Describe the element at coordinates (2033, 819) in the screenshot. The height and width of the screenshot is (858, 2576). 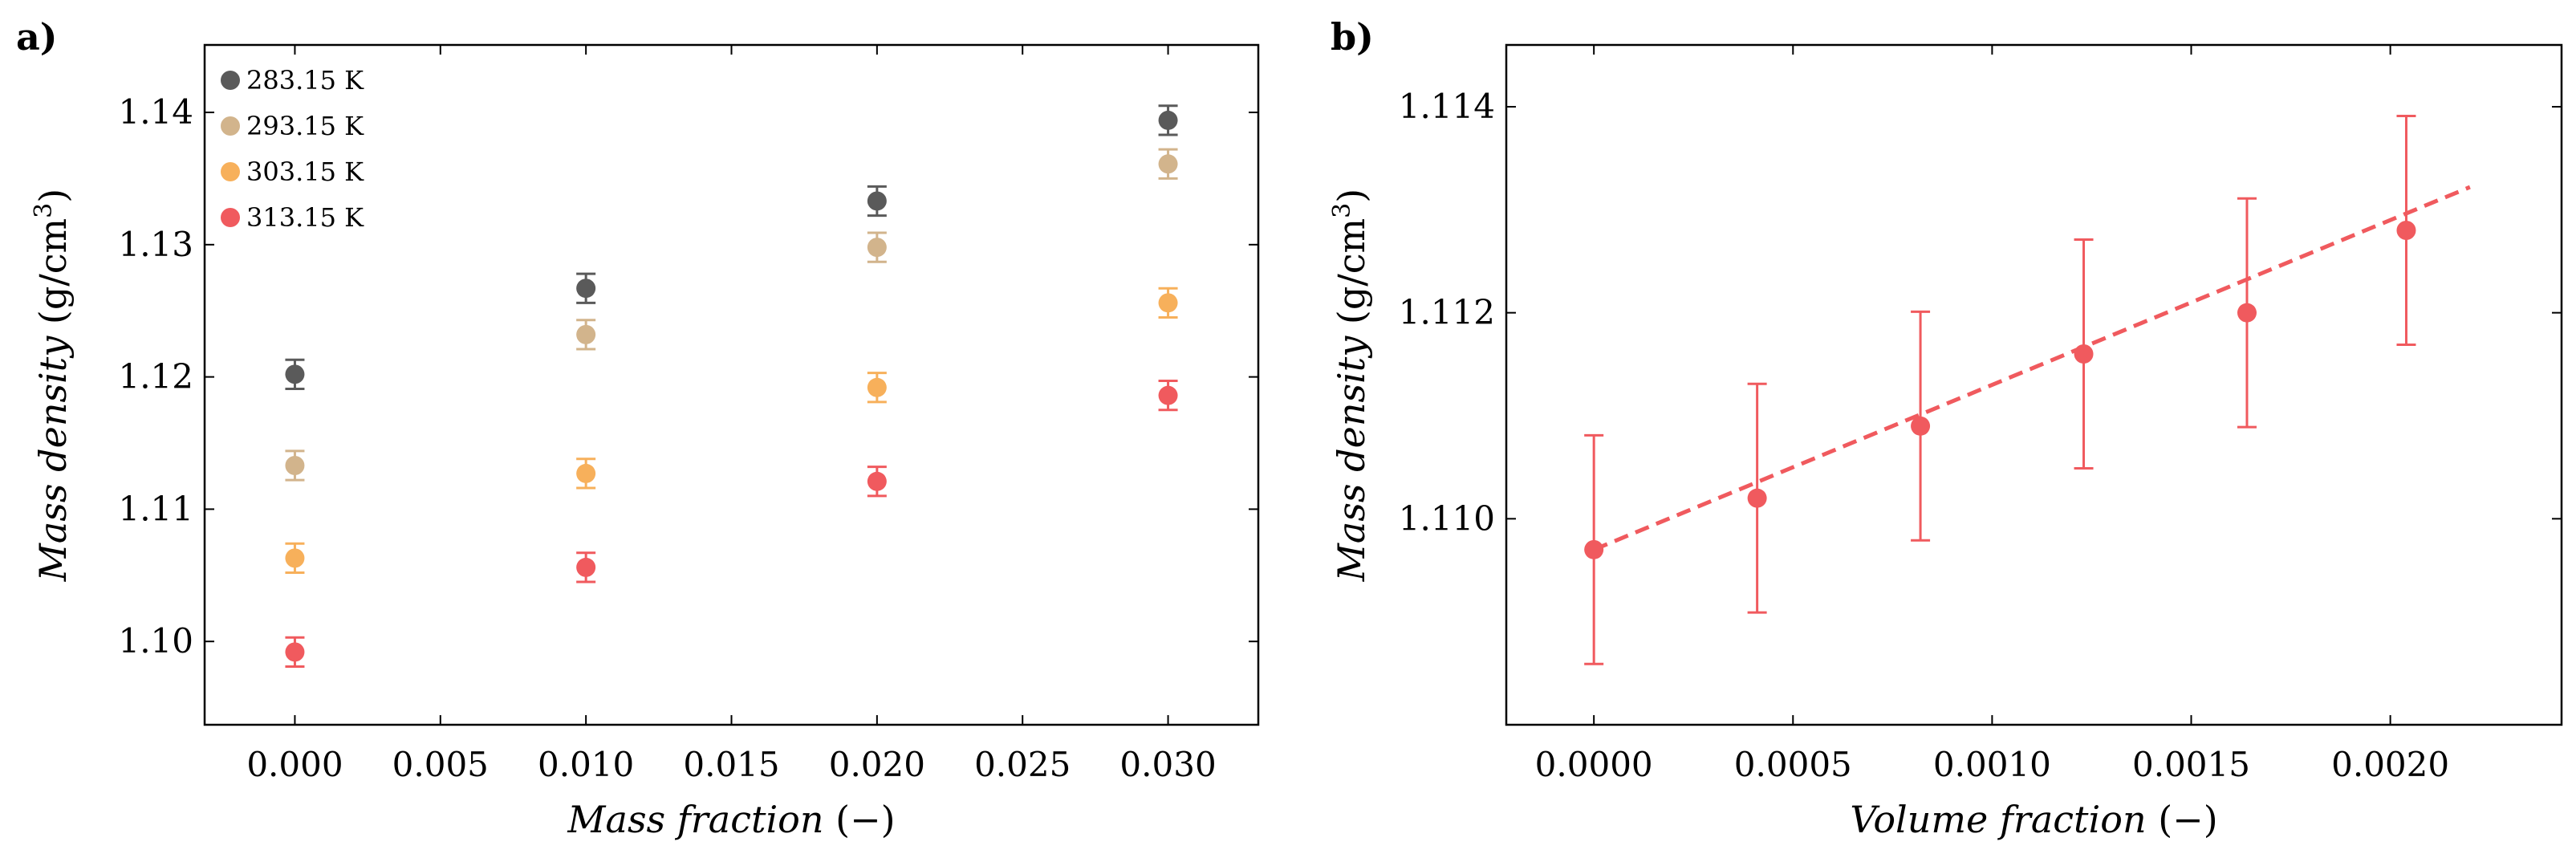
I see `x-axis-label: Volume fraction (−)` at that location.